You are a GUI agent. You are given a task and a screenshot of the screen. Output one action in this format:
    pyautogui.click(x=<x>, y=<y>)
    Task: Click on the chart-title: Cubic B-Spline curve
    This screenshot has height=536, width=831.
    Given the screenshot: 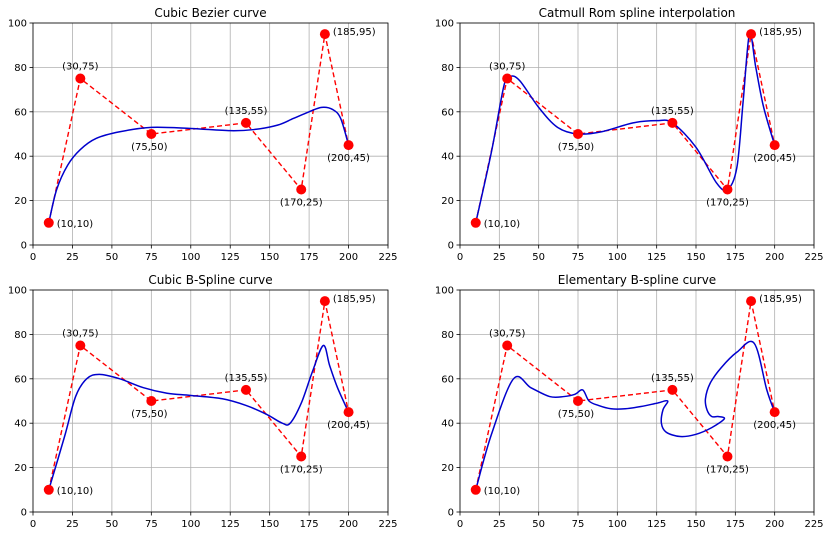 What is the action you would take?
    pyautogui.click(x=210, y=280)
    